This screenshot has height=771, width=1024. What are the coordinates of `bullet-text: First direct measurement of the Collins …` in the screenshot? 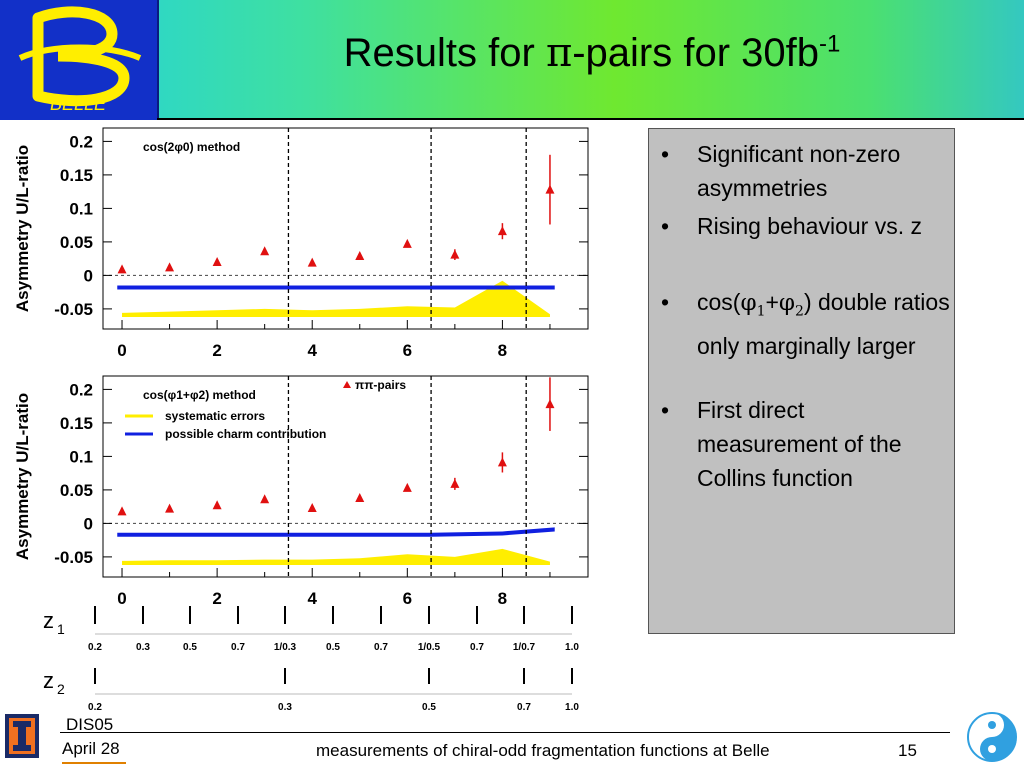 It's located at (799, 444).